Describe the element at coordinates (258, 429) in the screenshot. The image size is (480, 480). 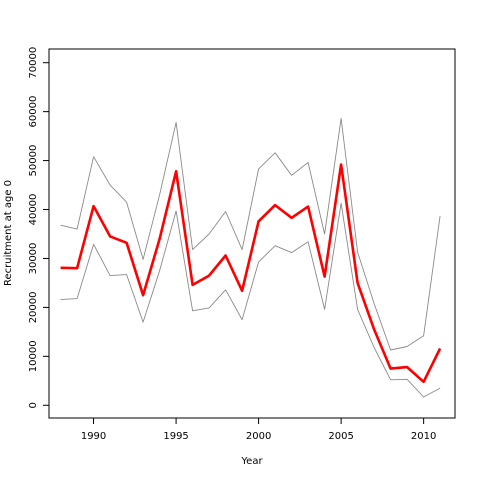
I see `x-axis: 1990 1995 2000 2005 2010` at that location.